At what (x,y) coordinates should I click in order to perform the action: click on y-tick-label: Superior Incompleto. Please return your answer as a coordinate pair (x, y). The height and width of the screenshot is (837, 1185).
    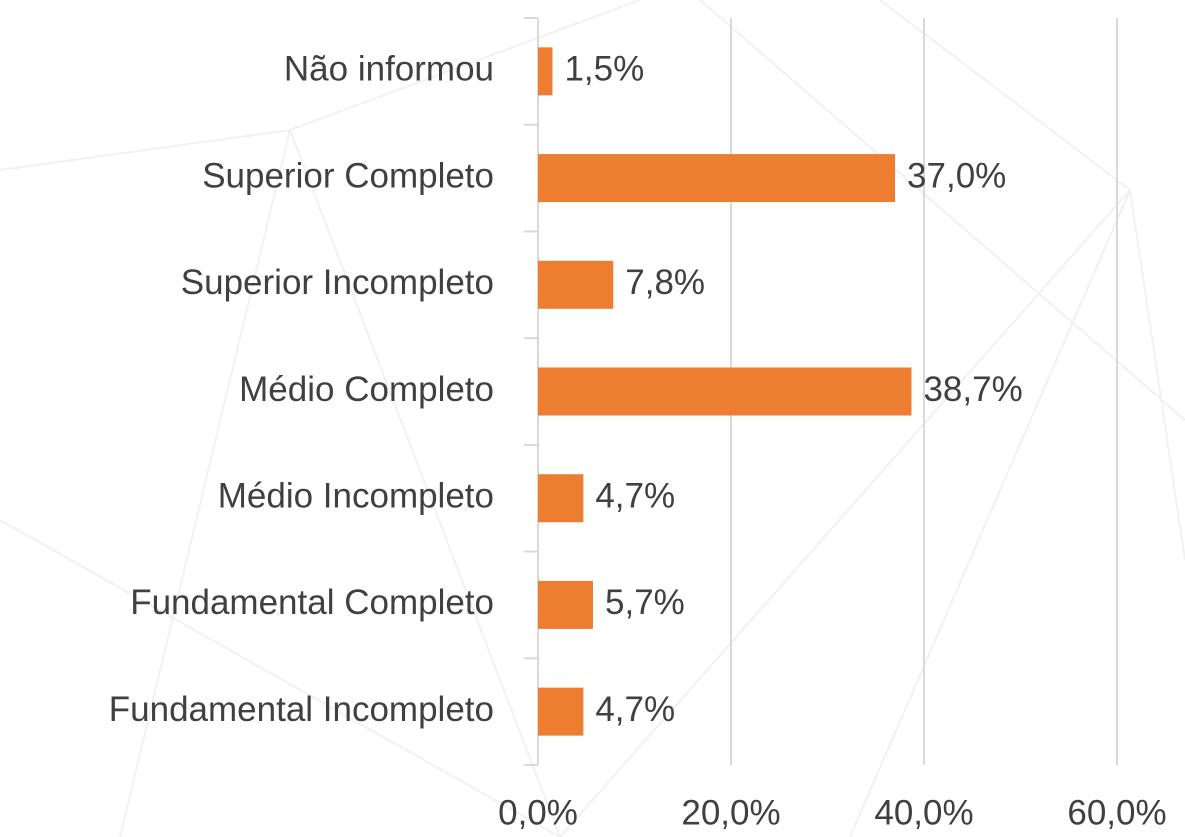
    Looking at the image, I should click on (337, 282).